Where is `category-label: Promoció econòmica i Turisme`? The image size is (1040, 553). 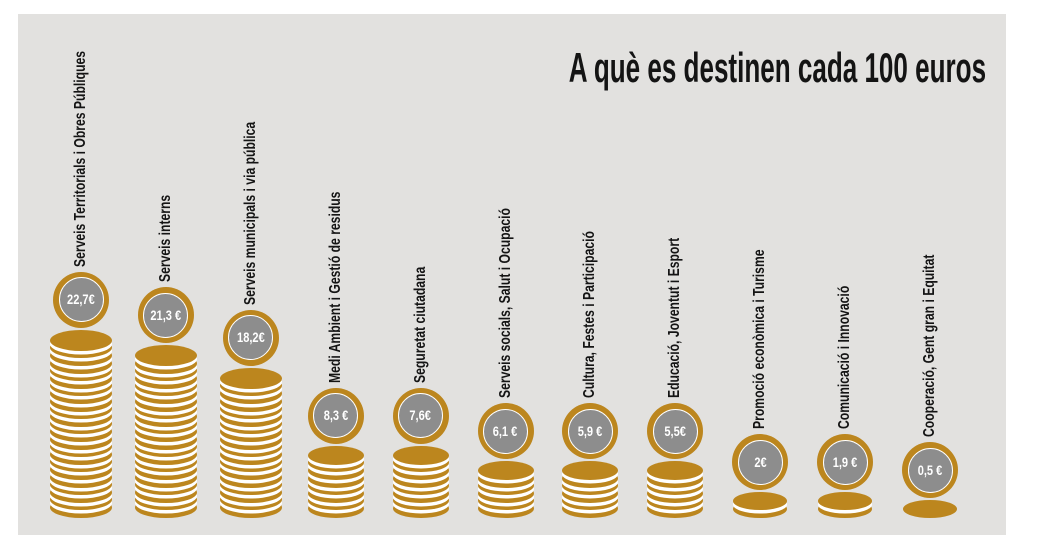
category-label: Promoció econòmica i Turisme is located at coordinates (760, 339).